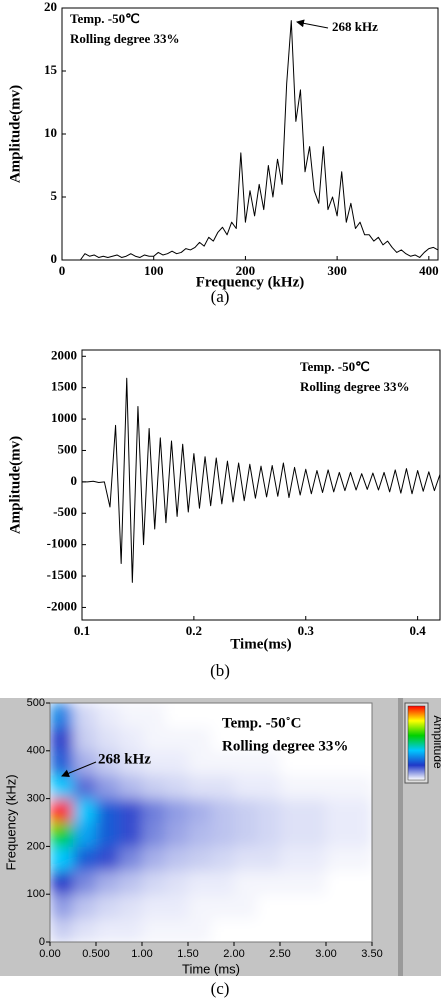 The width and height of the screenshot is (441, 999). What do you see at coordinates (36, 894) in the screenshot?
I see `y-tick-label: 100` at bounding box center [36, 894].